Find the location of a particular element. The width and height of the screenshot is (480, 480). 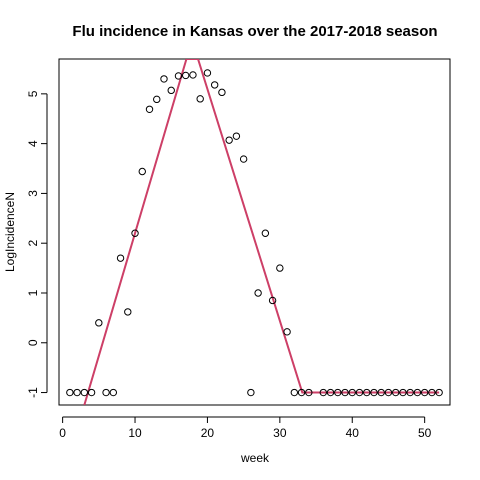

x-tick-label: 20 is located at coordinates (208, 433).